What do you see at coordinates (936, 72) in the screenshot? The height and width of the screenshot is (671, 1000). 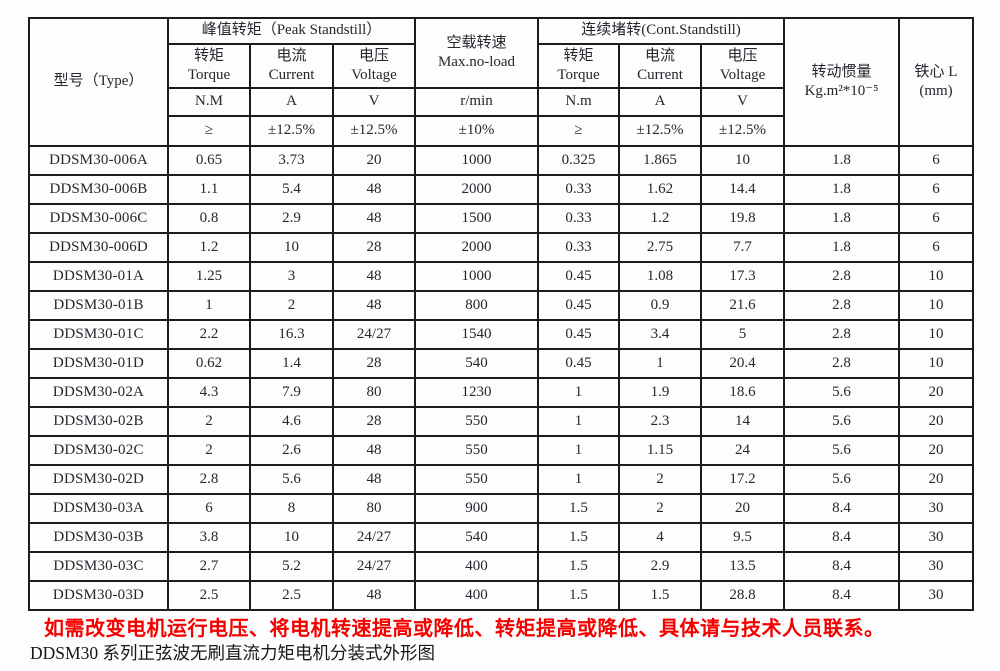 I see `header-core-cn: 铁心 L` at bounding box center [936, 72].